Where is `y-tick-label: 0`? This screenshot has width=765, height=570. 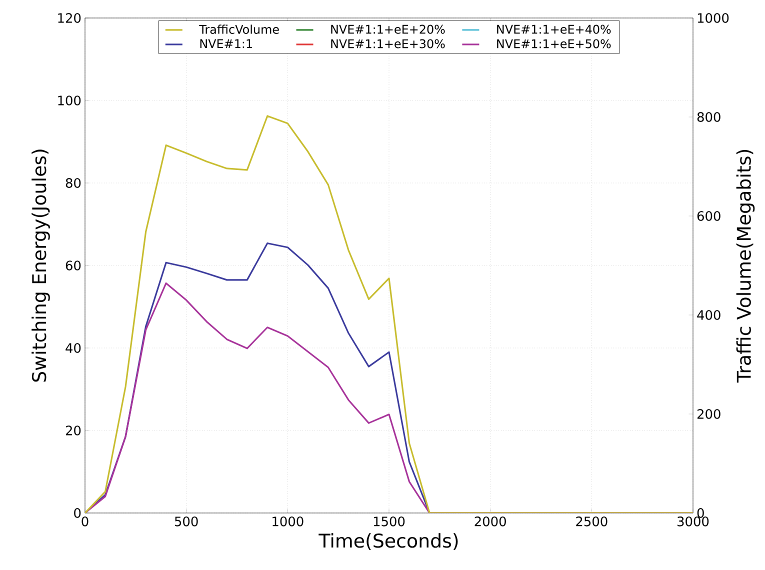
y-tick-label: 0 is located at coordinates (77, 513).